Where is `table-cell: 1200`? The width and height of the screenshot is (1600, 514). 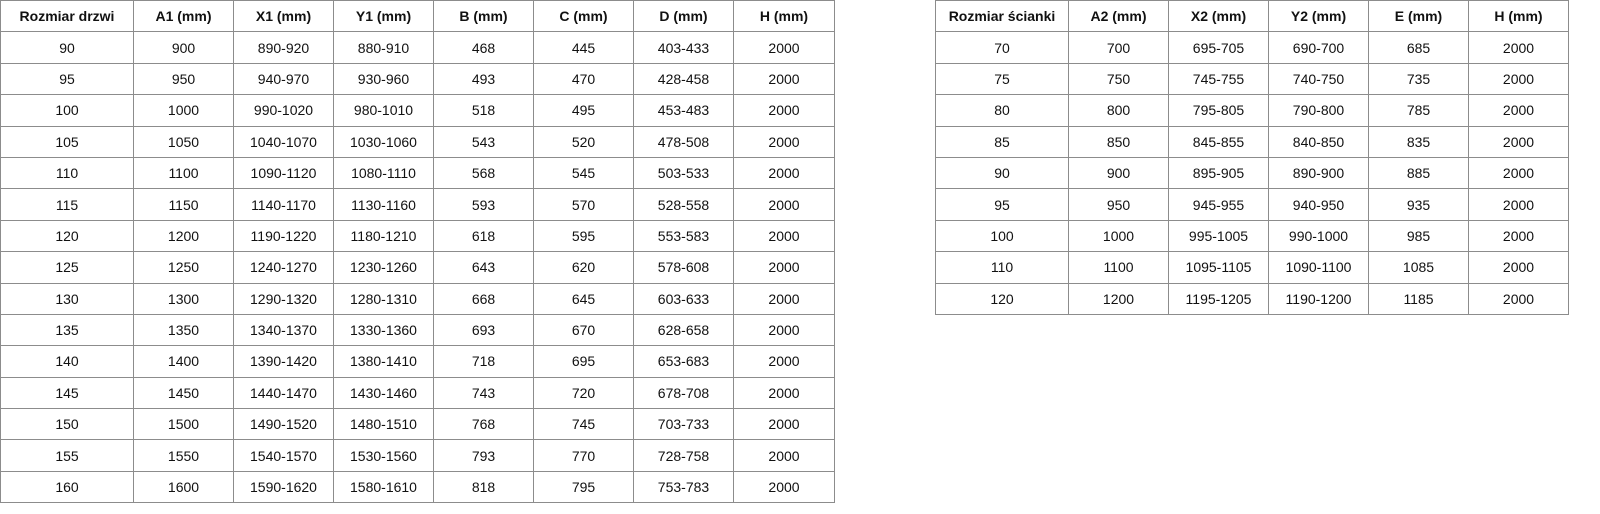 table-cell: 1200 is located at coordinates (183, 236).